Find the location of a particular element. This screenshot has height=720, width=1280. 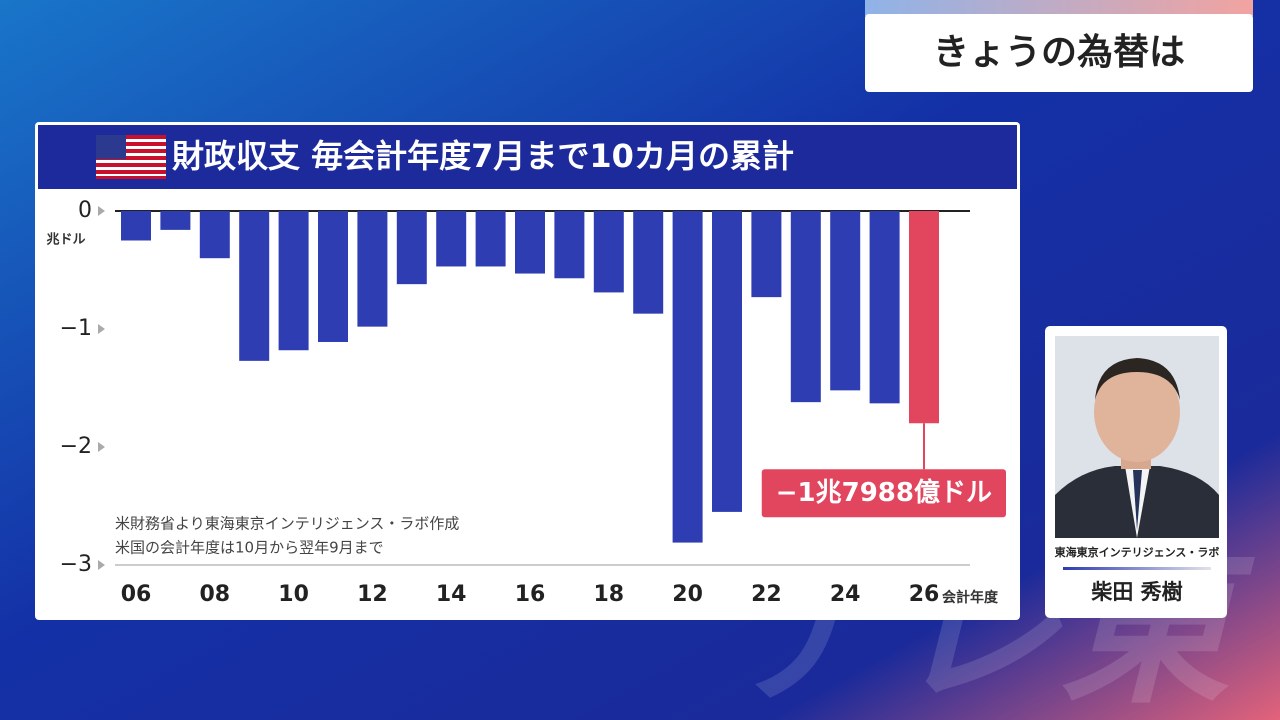

header-title: きょうの為替は is located at coordinates (1059, 52).